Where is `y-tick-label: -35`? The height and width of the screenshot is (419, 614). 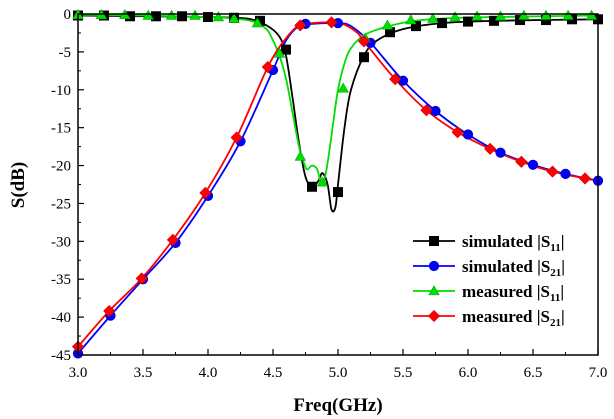
y-tick-label: -35 is located at coordinates (61, 280).